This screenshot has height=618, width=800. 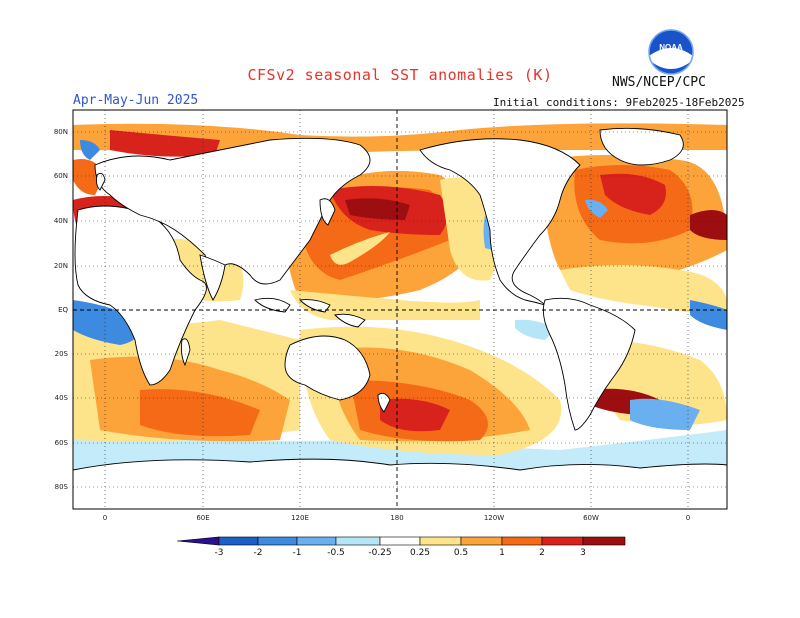 What do you see at coordinates (494, 518) in the screenshot?
I see `lon-label-120w: 120W` at bounding box center [494, 518].